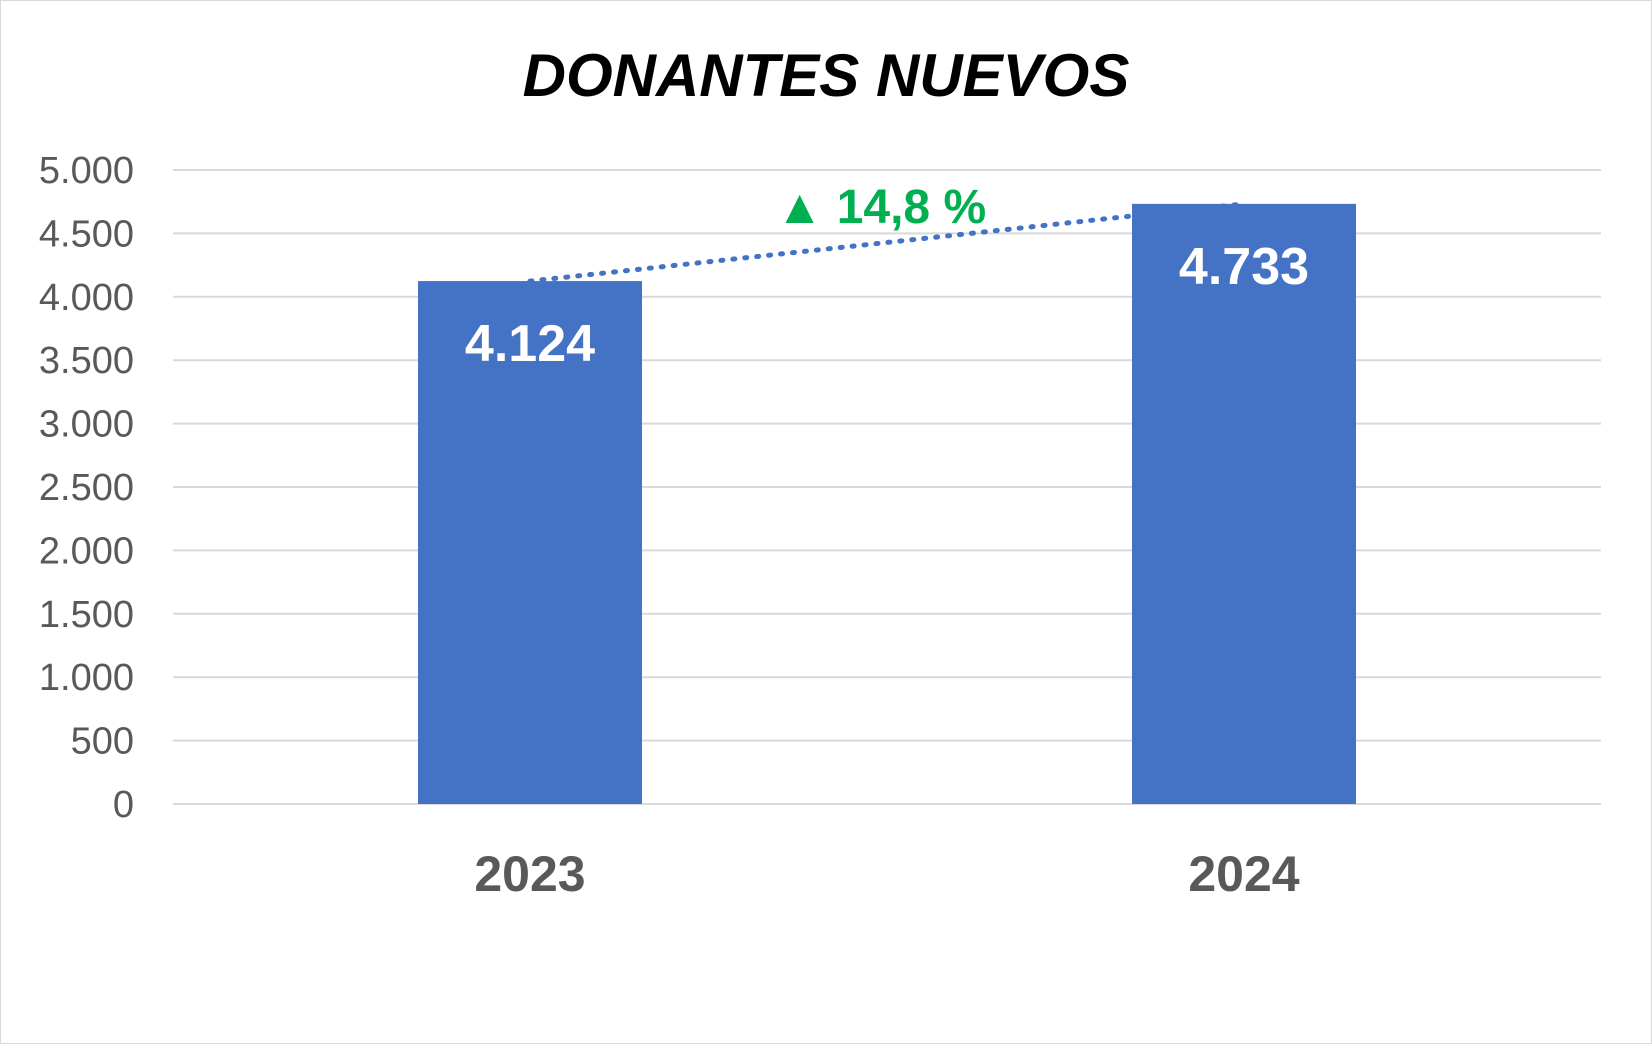 This screenshot has height=1044, width=1652. What do you see at coordinates (826, 75) in the screenshot?
I see `chart-title: DONANTES NUEVOS` at bounding box center [826, 75].